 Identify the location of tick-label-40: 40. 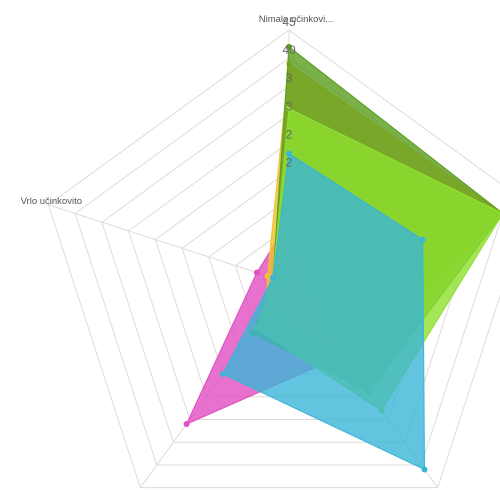
(289, 50).